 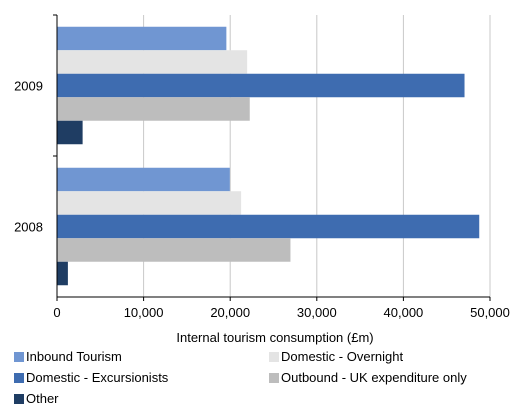 I want to click on legend-item: Inbound Tourism, so click(x=68, y=356).